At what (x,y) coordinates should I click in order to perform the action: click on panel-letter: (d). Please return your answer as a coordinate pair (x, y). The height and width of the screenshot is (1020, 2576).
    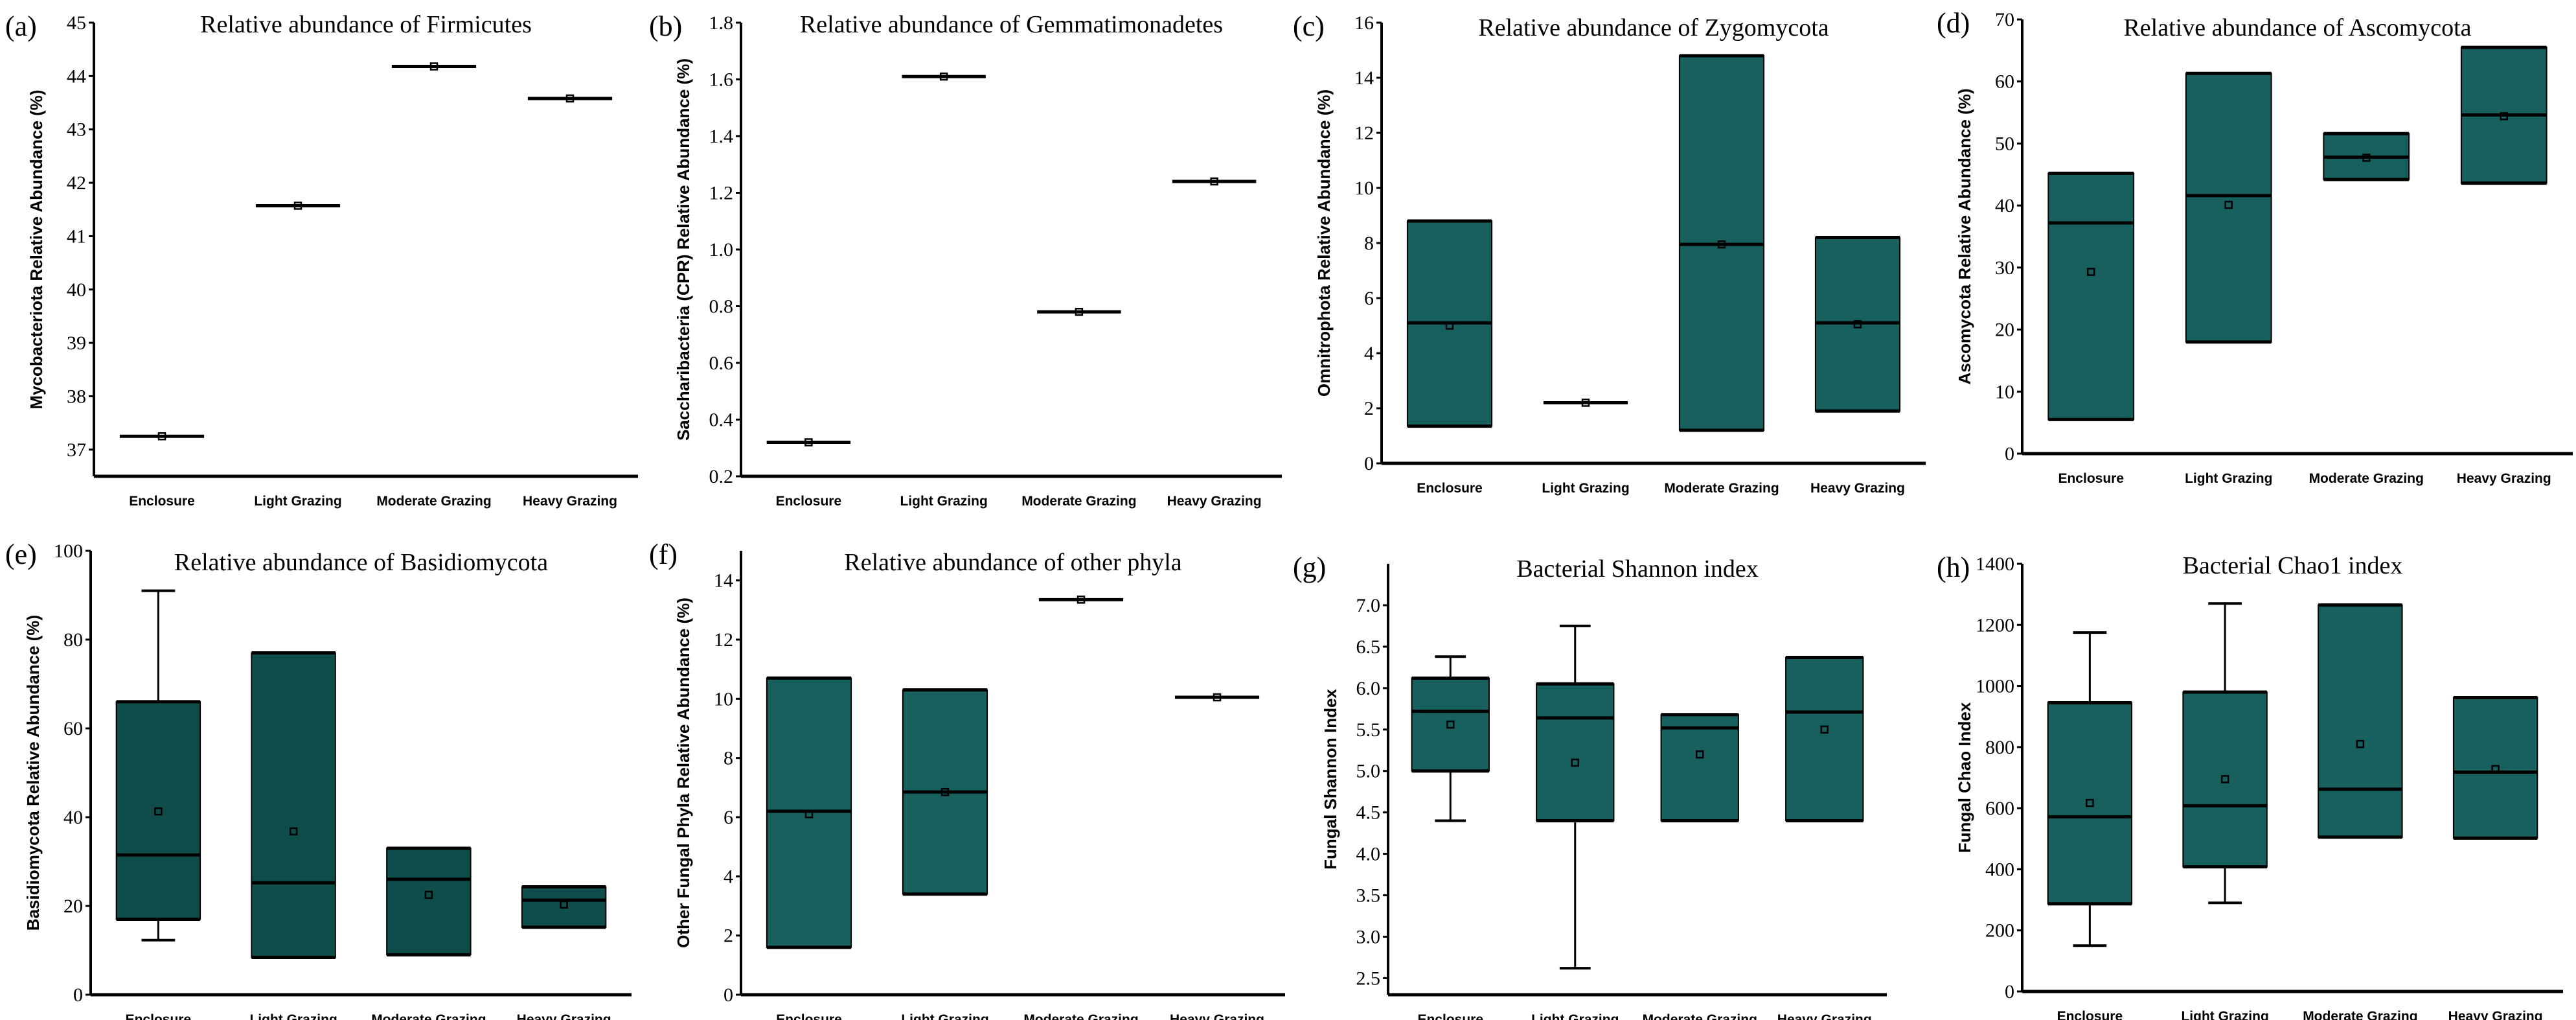
    Looking at the image, I should click on (1954, 23).